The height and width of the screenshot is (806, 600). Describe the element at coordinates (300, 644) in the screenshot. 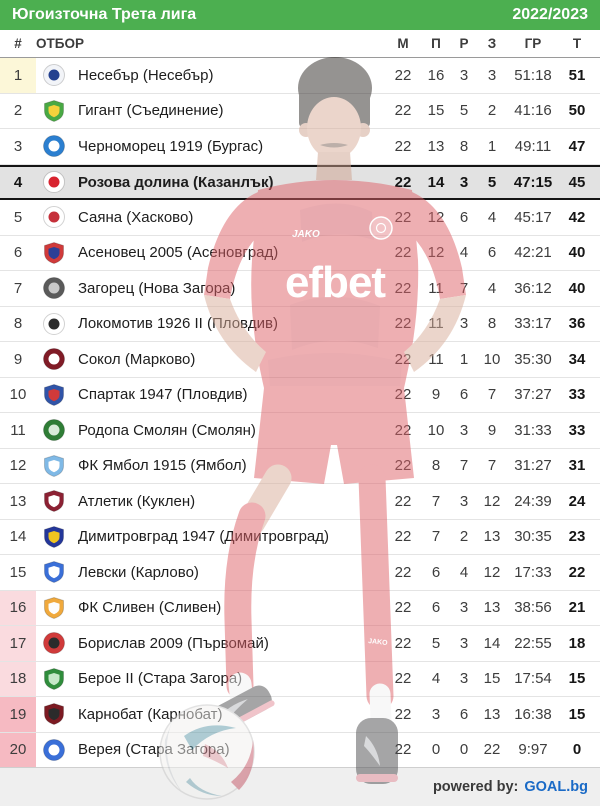

I see `table-row: 17 Борислав 2009 (Първомай) 22 5 3 14 22:55 18` at that location.